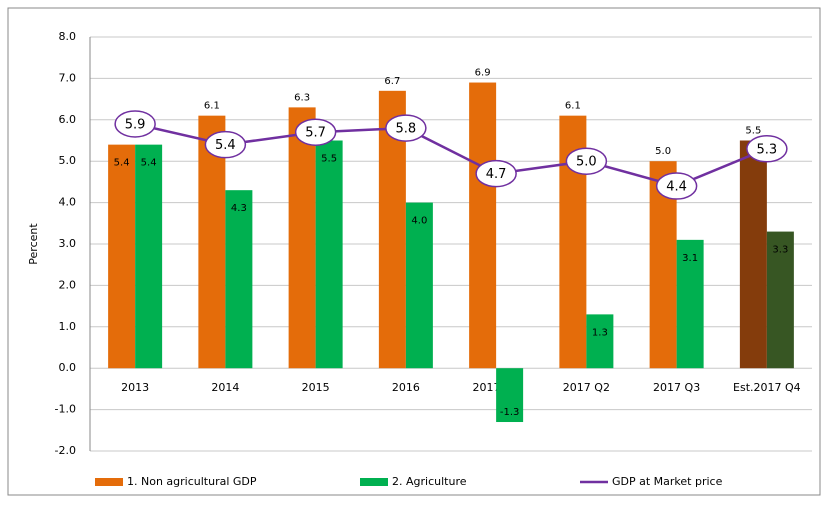  I want to click on y-tick-label: 0.0, so click(68, 367).